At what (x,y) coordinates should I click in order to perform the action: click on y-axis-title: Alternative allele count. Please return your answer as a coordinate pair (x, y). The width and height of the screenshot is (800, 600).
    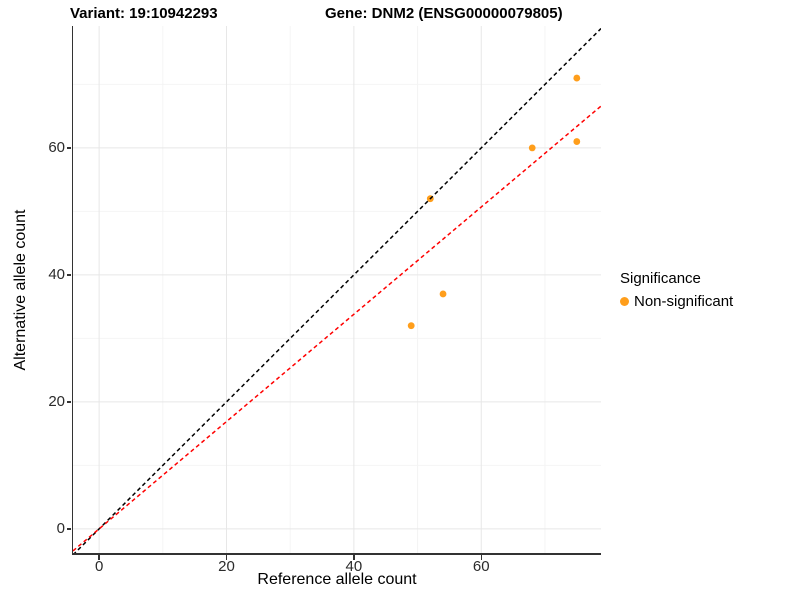
    Looking at the image, I should click on (20, 290).